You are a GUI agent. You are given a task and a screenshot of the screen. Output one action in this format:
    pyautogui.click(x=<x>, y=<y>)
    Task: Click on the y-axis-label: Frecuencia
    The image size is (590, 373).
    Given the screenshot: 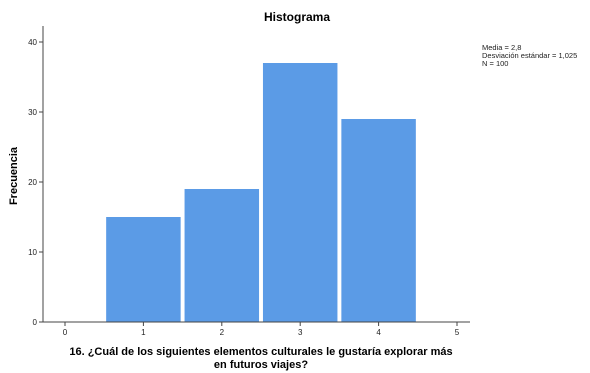 What is the action you would take?
    pyautogui.click(x=14, y=175)
    